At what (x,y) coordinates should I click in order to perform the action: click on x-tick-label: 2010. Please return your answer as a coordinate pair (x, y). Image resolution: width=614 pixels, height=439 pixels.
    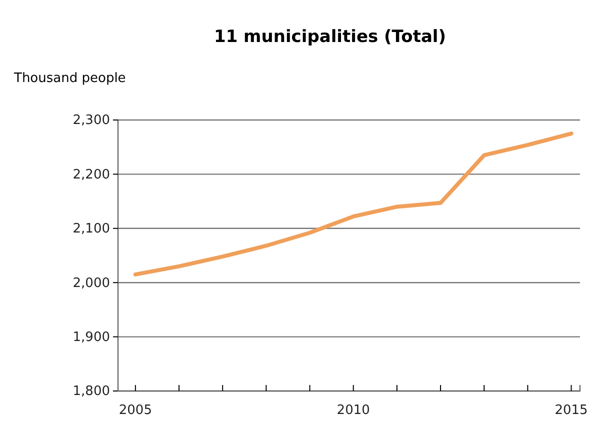
    Looking at the image, I should click on (353, 410).